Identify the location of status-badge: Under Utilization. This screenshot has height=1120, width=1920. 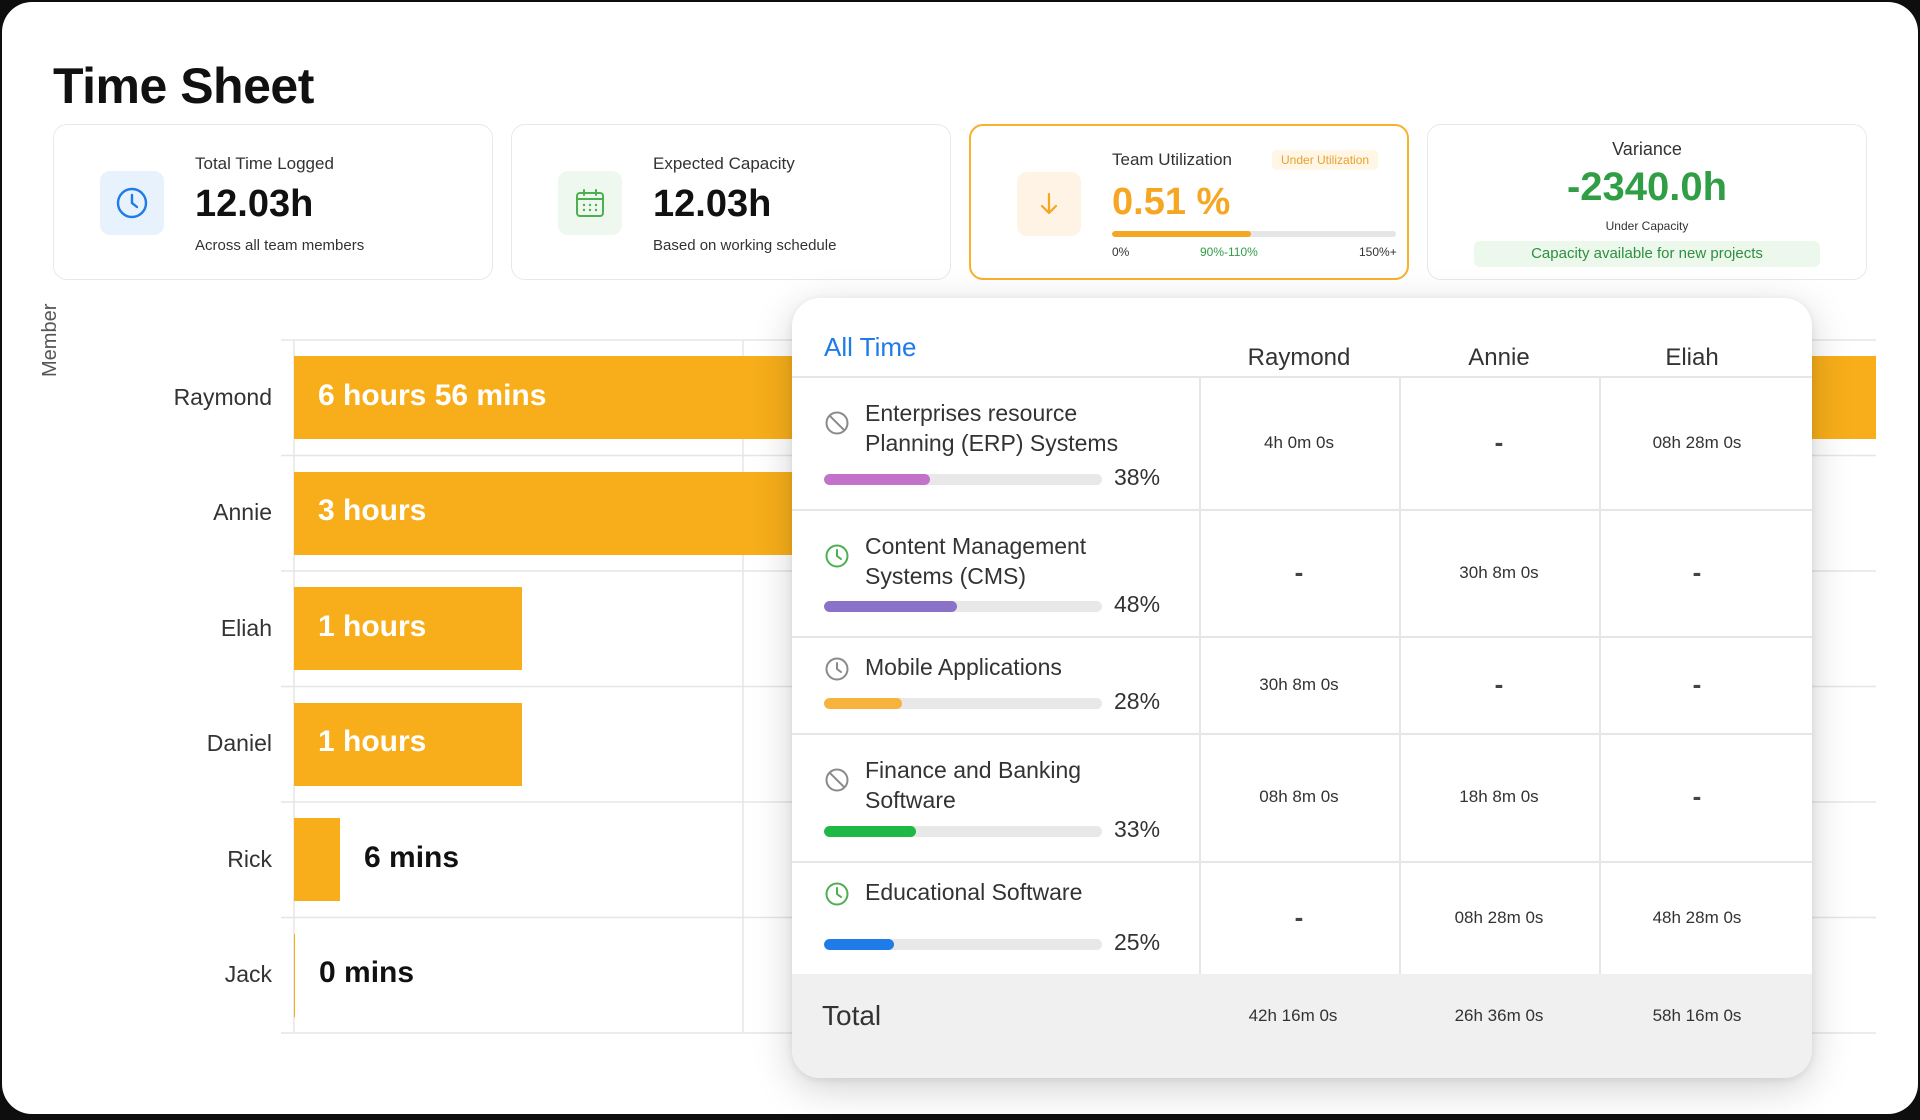
(1325, 160).